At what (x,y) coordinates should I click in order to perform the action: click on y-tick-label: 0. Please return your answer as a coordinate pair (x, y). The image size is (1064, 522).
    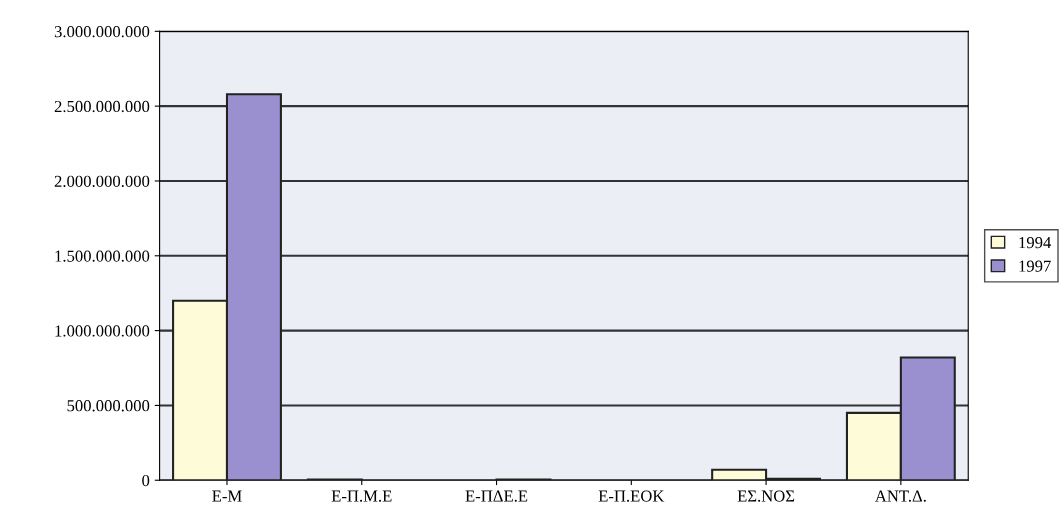
    Looking at the image, I should click on (146, 480).